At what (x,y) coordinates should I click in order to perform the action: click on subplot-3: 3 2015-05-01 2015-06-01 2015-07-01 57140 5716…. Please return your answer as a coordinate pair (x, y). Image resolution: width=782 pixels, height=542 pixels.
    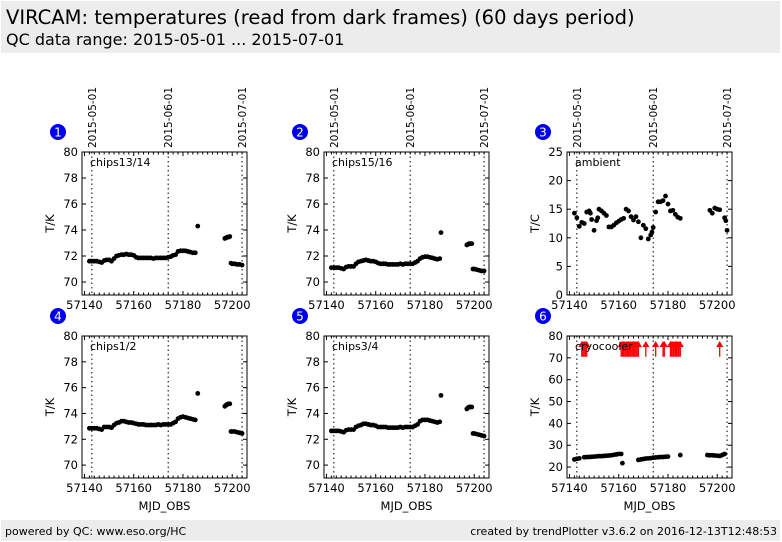
    Looking at the image, I should click on (632, 199).